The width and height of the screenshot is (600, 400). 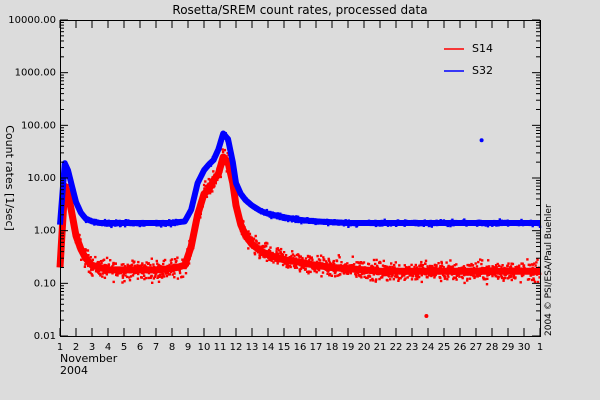 I want to click on x-tick-label: 12, so click(x=236, y=347).